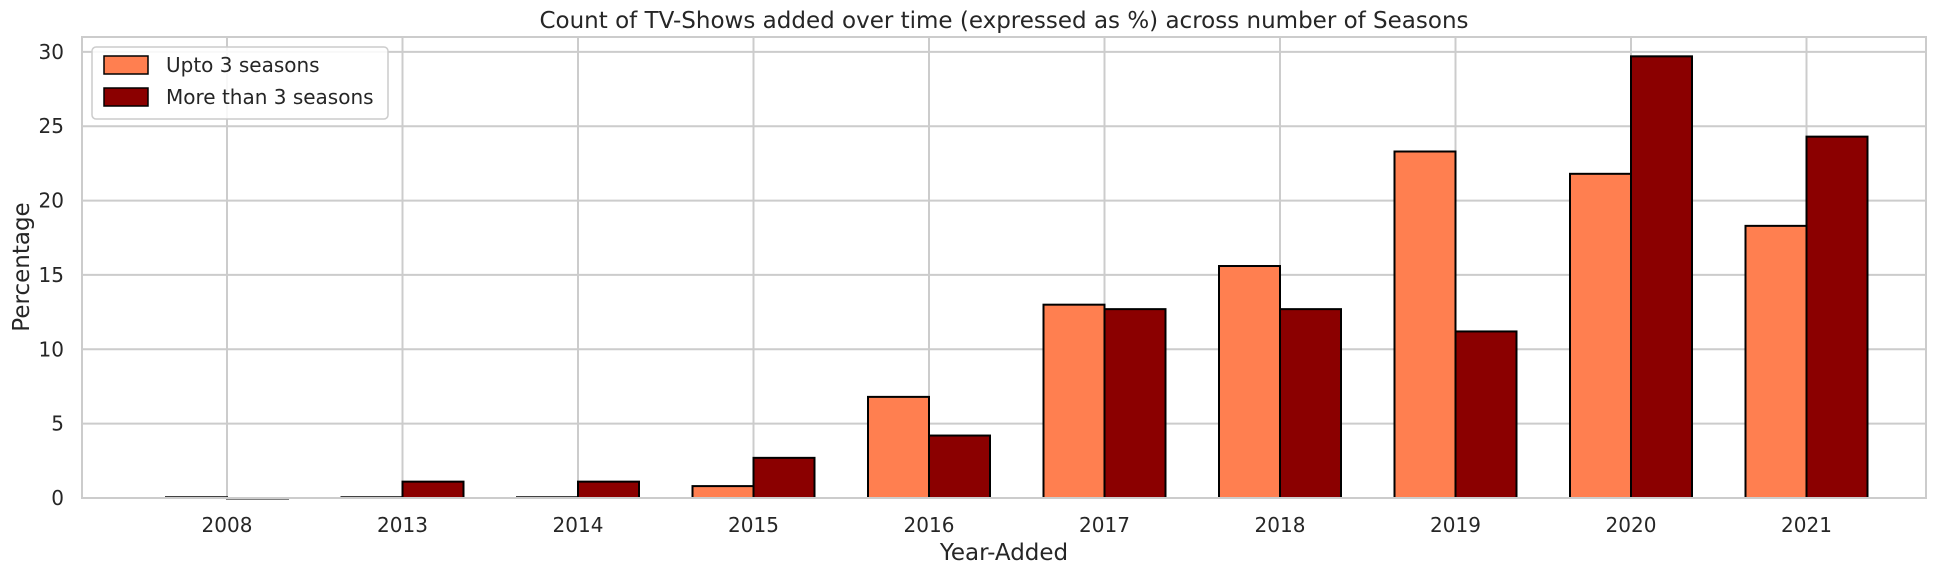 The height and width of the screenshot is (579, 1951). Describe the element at coordinates (929, 525) in the screenshot. I see `x-tick-label: 2016` at that location.